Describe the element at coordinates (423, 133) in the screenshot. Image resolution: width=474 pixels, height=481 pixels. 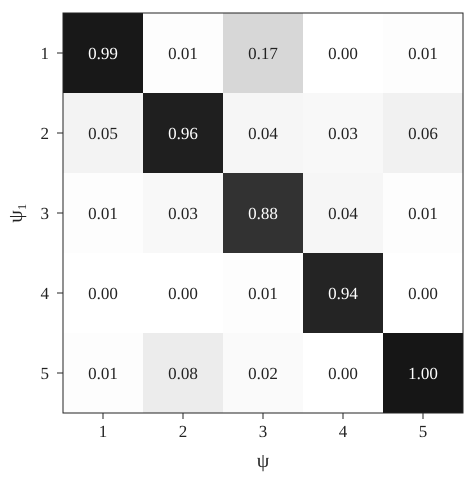
I see `data-label: 0.06` at that location.